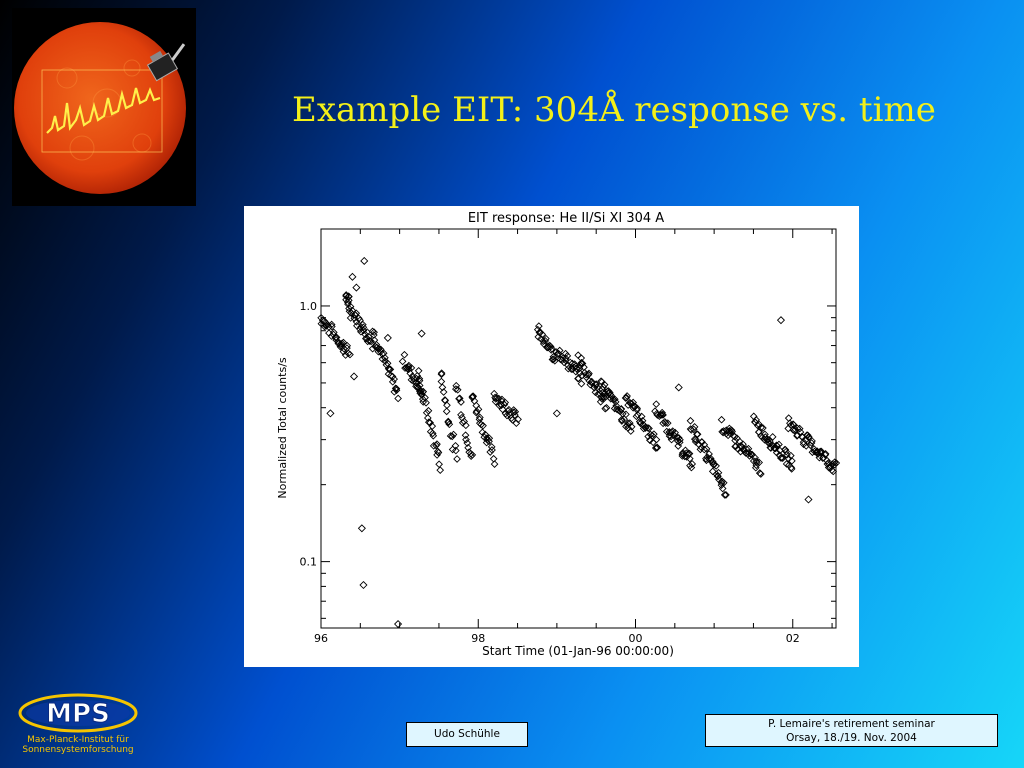 This screenshot has width=1024, height=768. Describe the element at coordinates (467, 734) in the screenshot. I see `footer-author: Udo Schühle` at that location.